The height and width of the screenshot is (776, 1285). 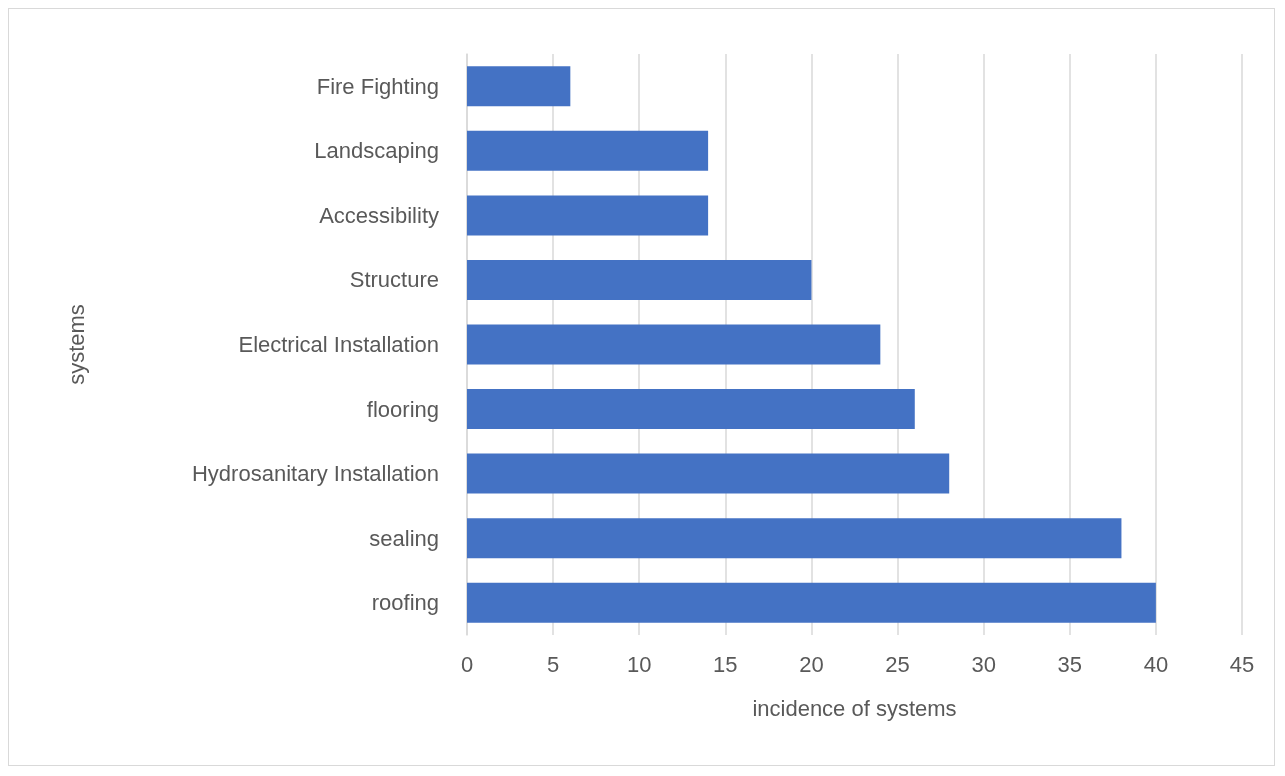 I want to click on x-tick-label: 10, so click(x=639, y=664).